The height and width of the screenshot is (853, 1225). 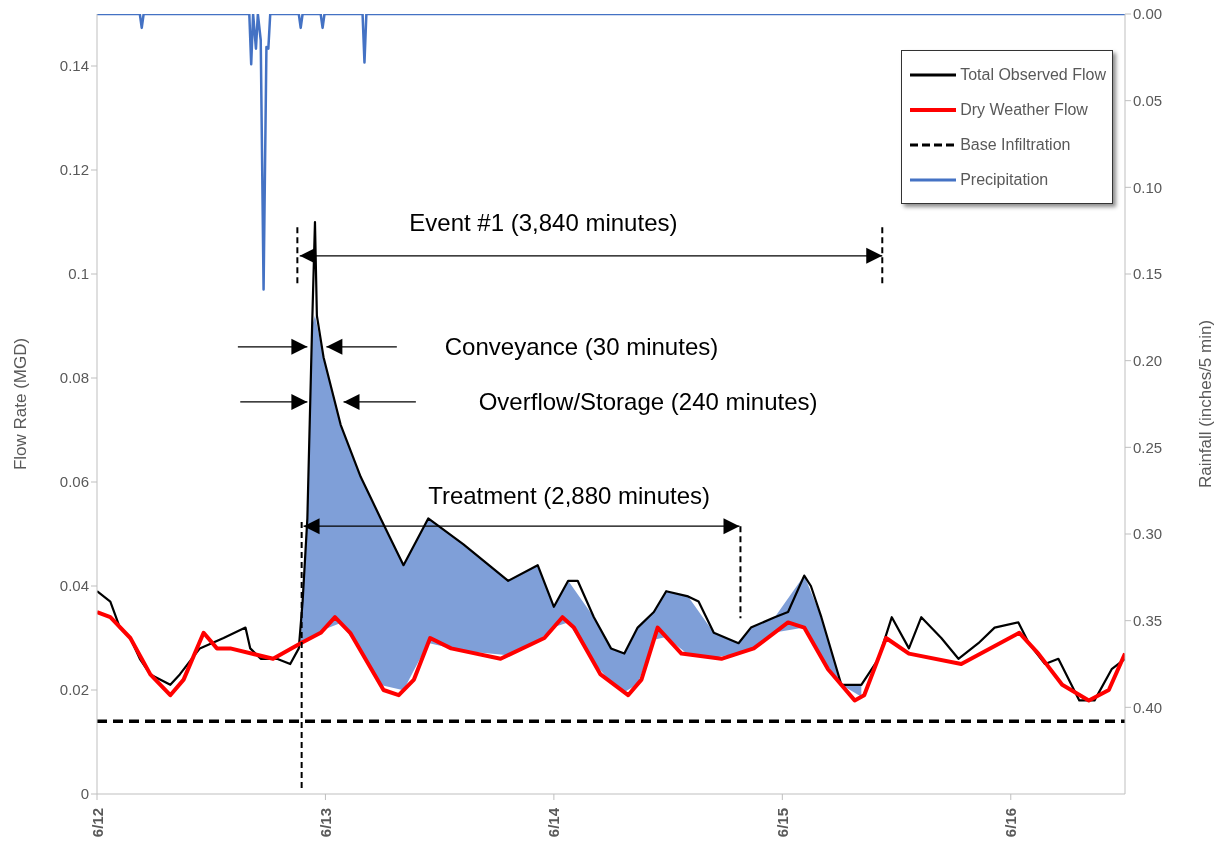 What do you see at coordinates (1004, 179) in the screenshot?
I see `legend-label: Precipitation` at bounding box center [1004, 179].